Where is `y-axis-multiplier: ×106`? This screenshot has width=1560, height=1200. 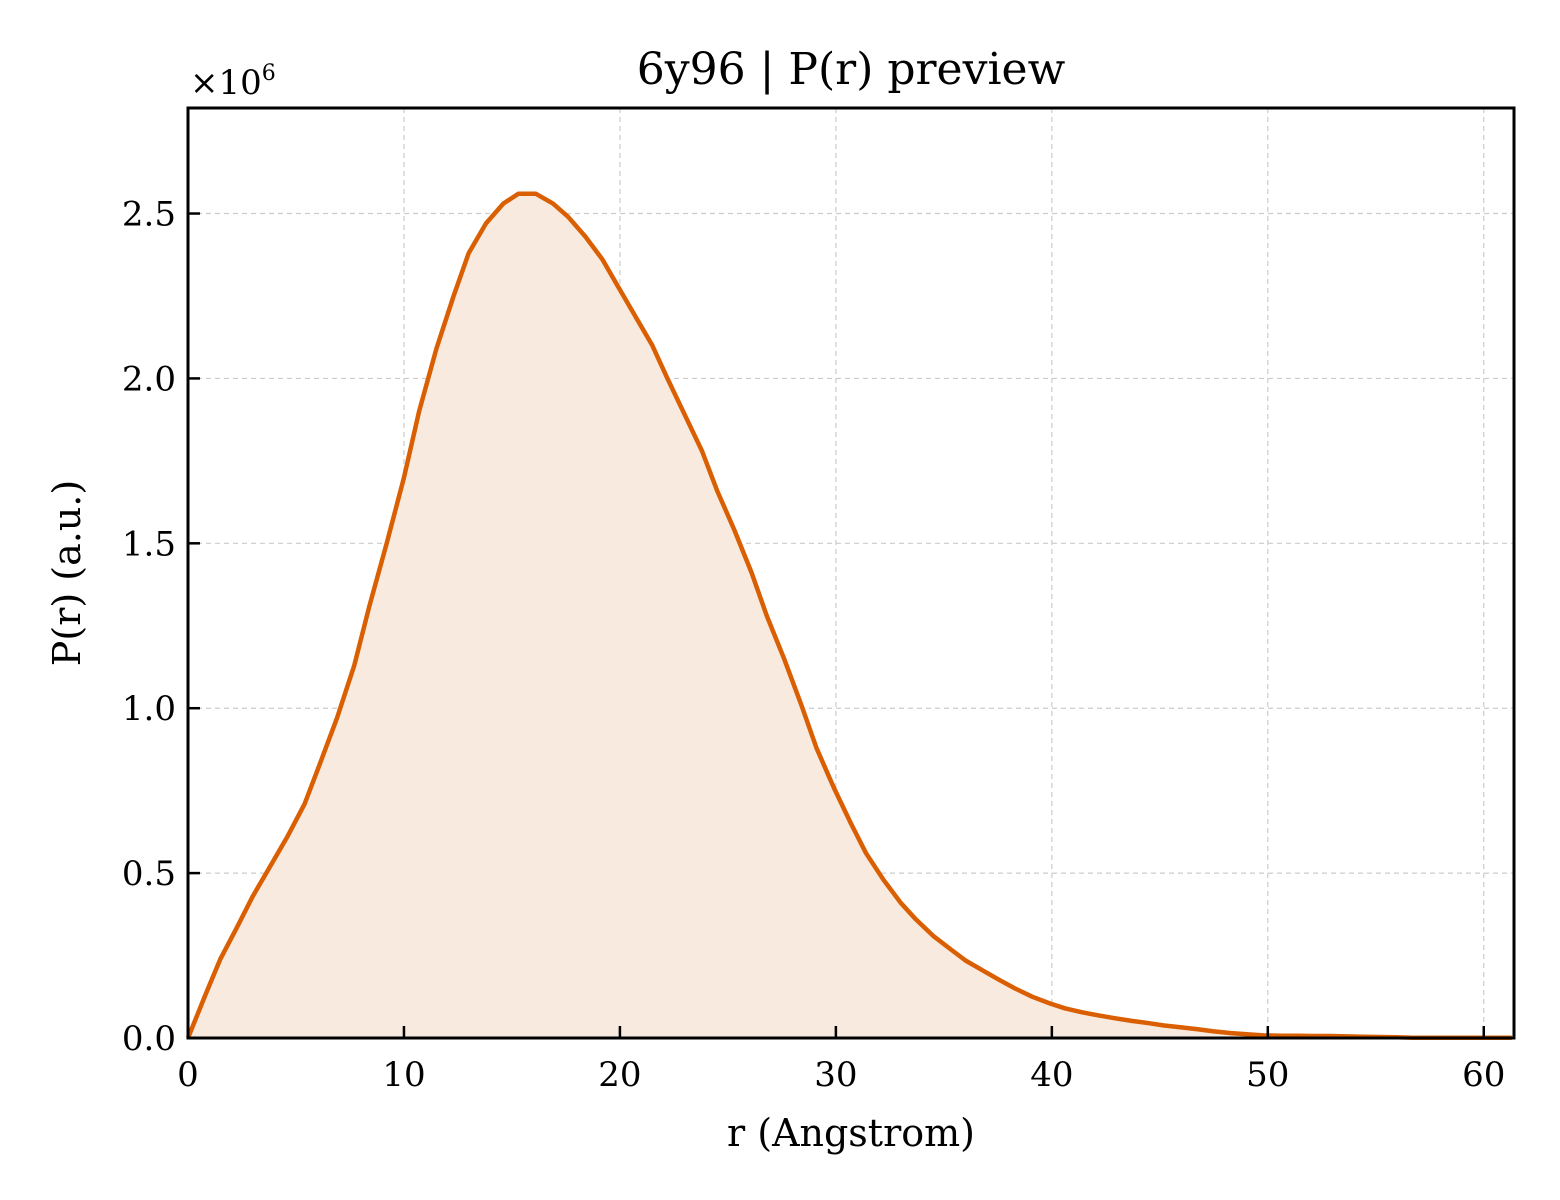
y-axis-multiplier: ×106 is located at coordinates (233, 82).